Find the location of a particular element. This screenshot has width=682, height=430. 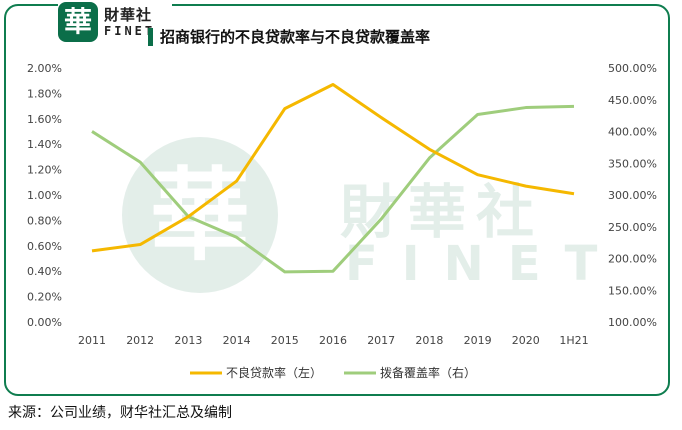

x-tick-label: 2011 is located at coordinates (92, 340).